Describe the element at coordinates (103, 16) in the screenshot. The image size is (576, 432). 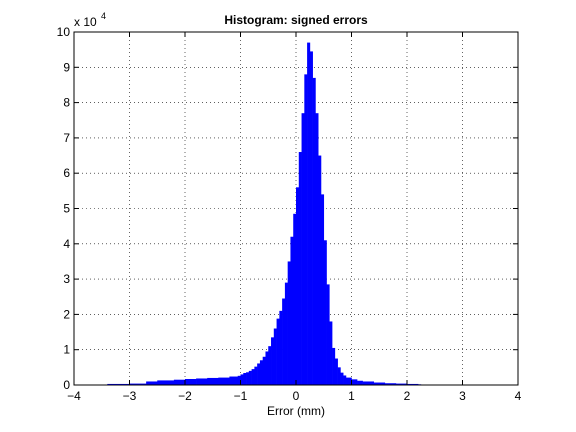
I see `y-scale-exponent: 4` at that location.